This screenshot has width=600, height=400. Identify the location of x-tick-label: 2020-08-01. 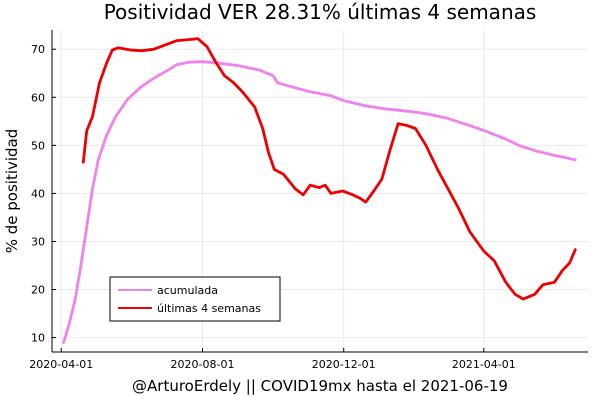
(203, 364).